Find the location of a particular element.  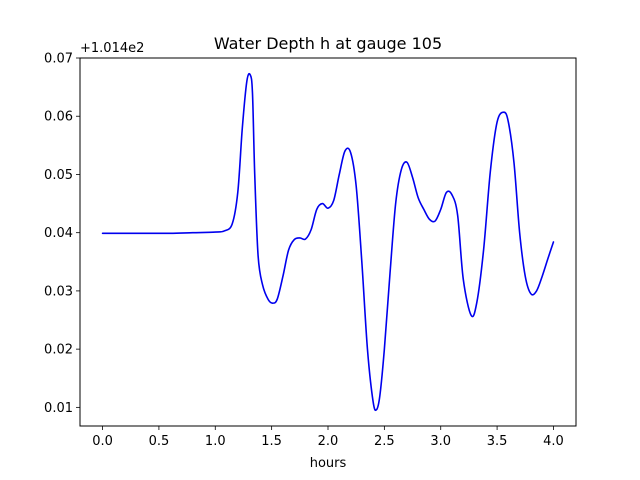

x-tick-label: 3.0 is located at coordinates (440, 441).